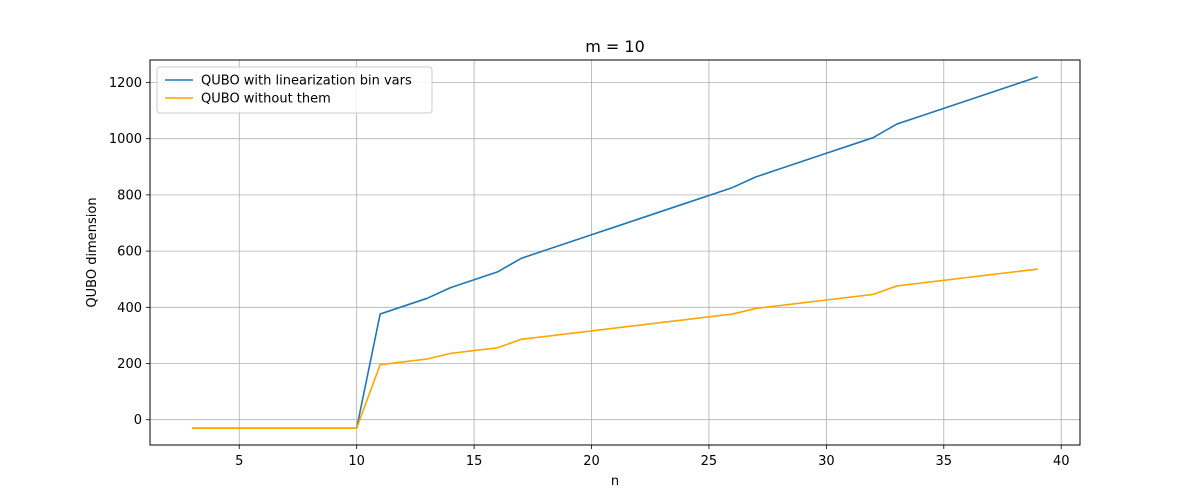 The width and height of the screenshot is (1200, 500). What do you see at coordinates (709, 461) in the screenshot?
I see `x-tick-label: 25` at bounding box center [709, 461].